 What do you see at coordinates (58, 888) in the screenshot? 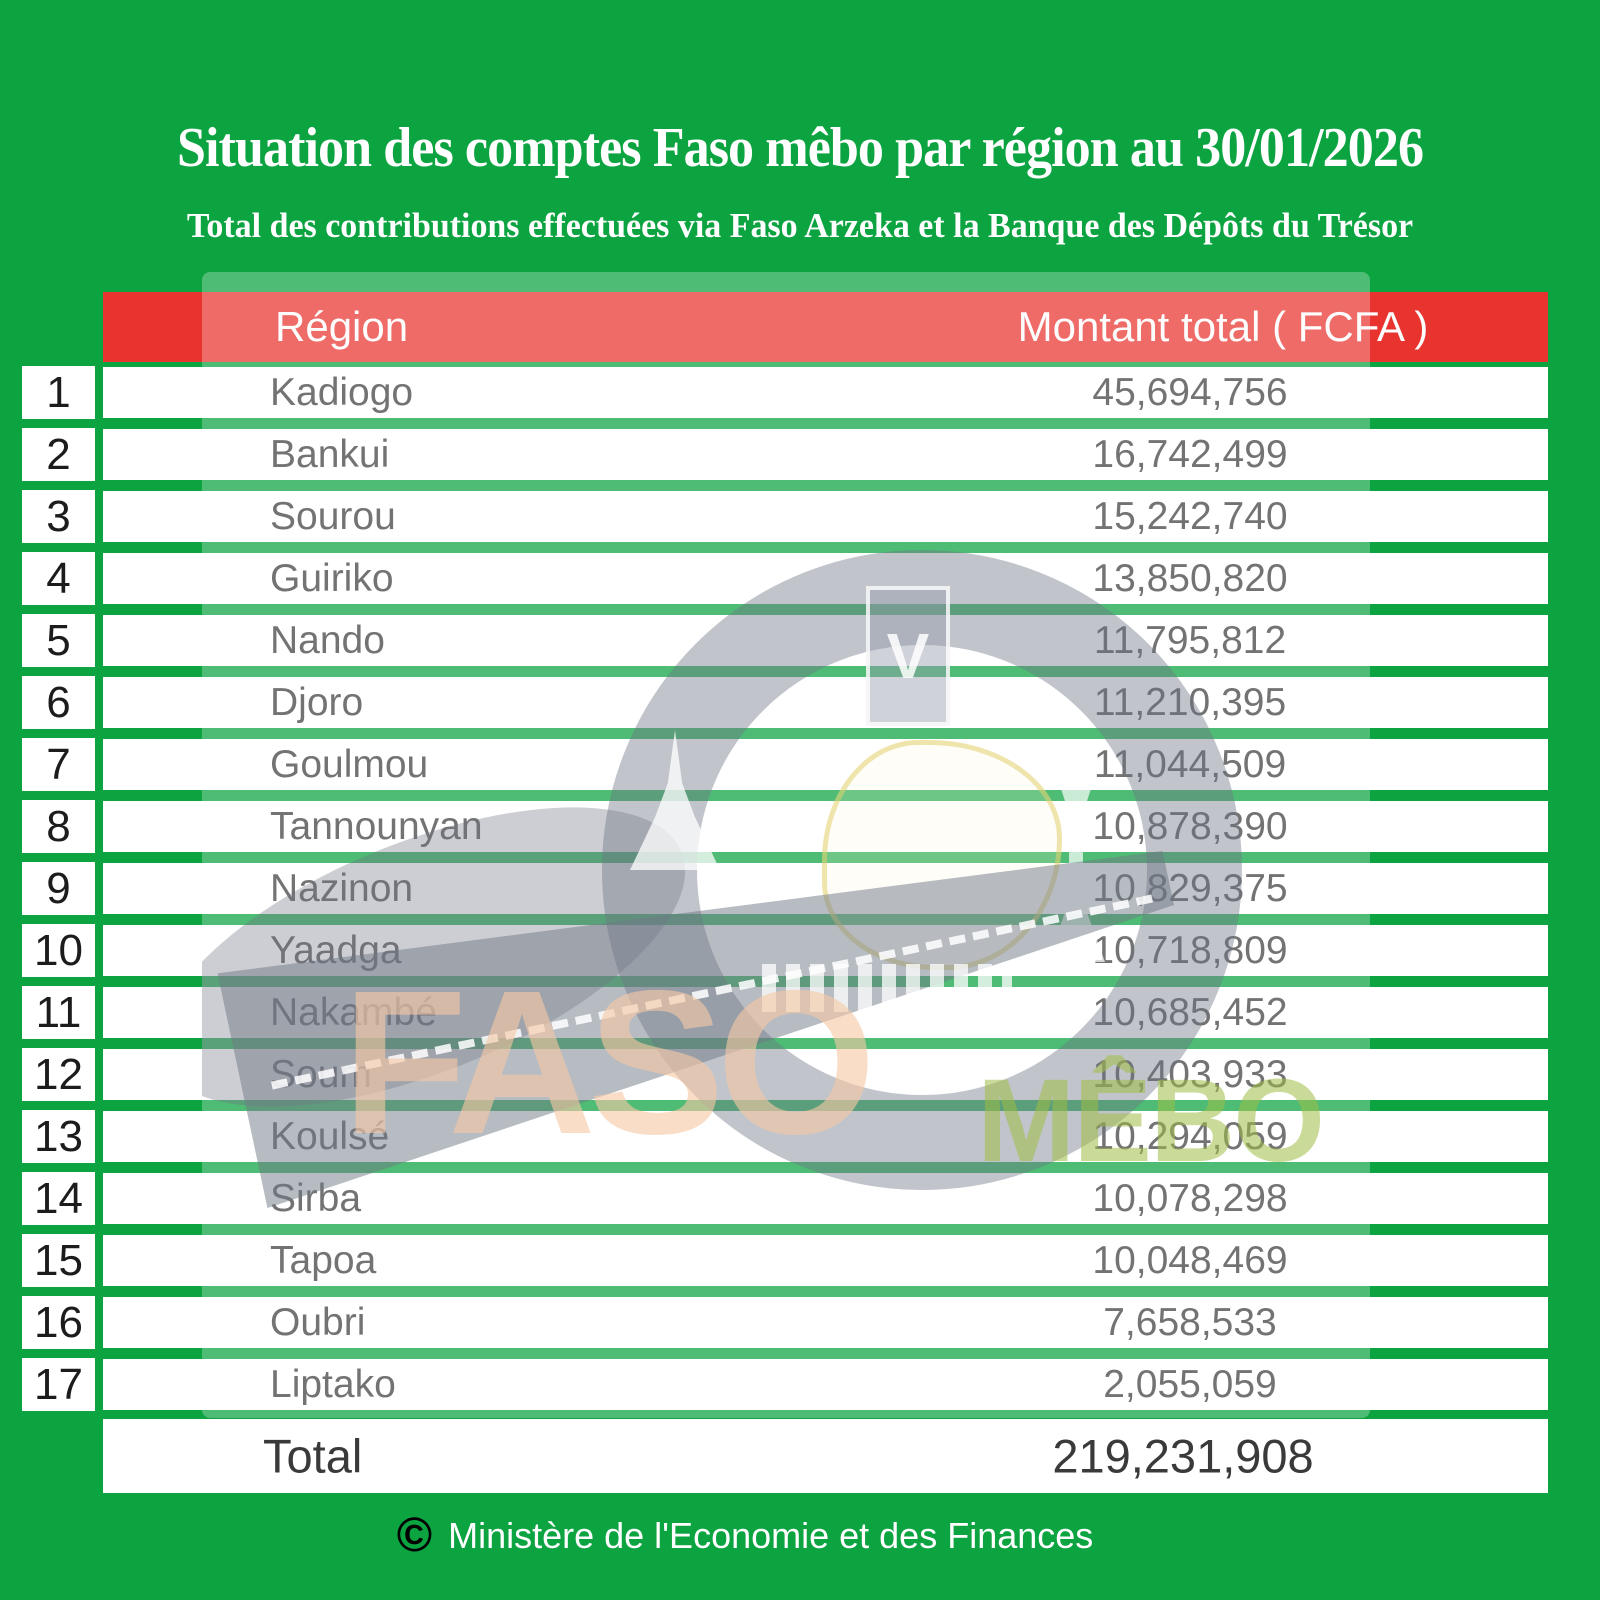
I see `rank-box: 9` at bounding box center [58, 888].